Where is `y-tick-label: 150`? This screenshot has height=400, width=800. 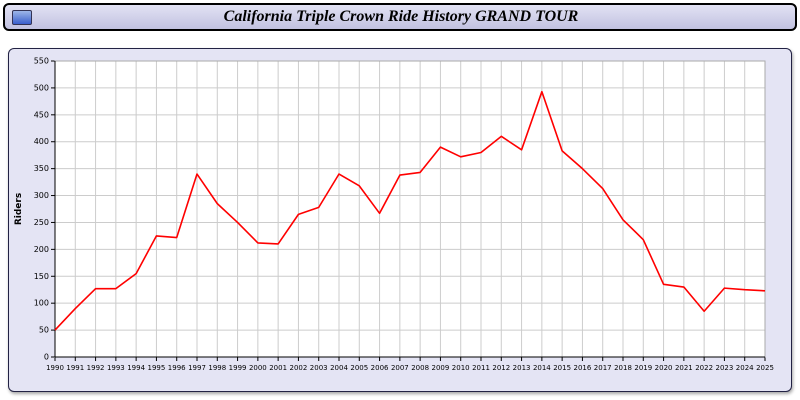 y-tick-label: 150 is located at coordinates (41, 276).